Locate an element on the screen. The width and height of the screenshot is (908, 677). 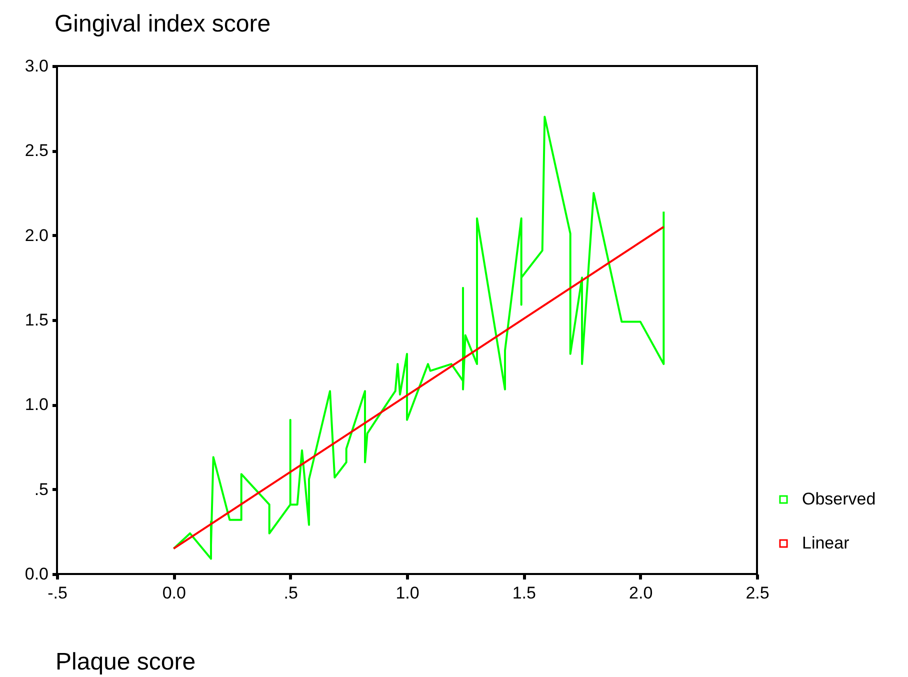
y-tick-label: 1.5 is located at coordinates (36, 320).